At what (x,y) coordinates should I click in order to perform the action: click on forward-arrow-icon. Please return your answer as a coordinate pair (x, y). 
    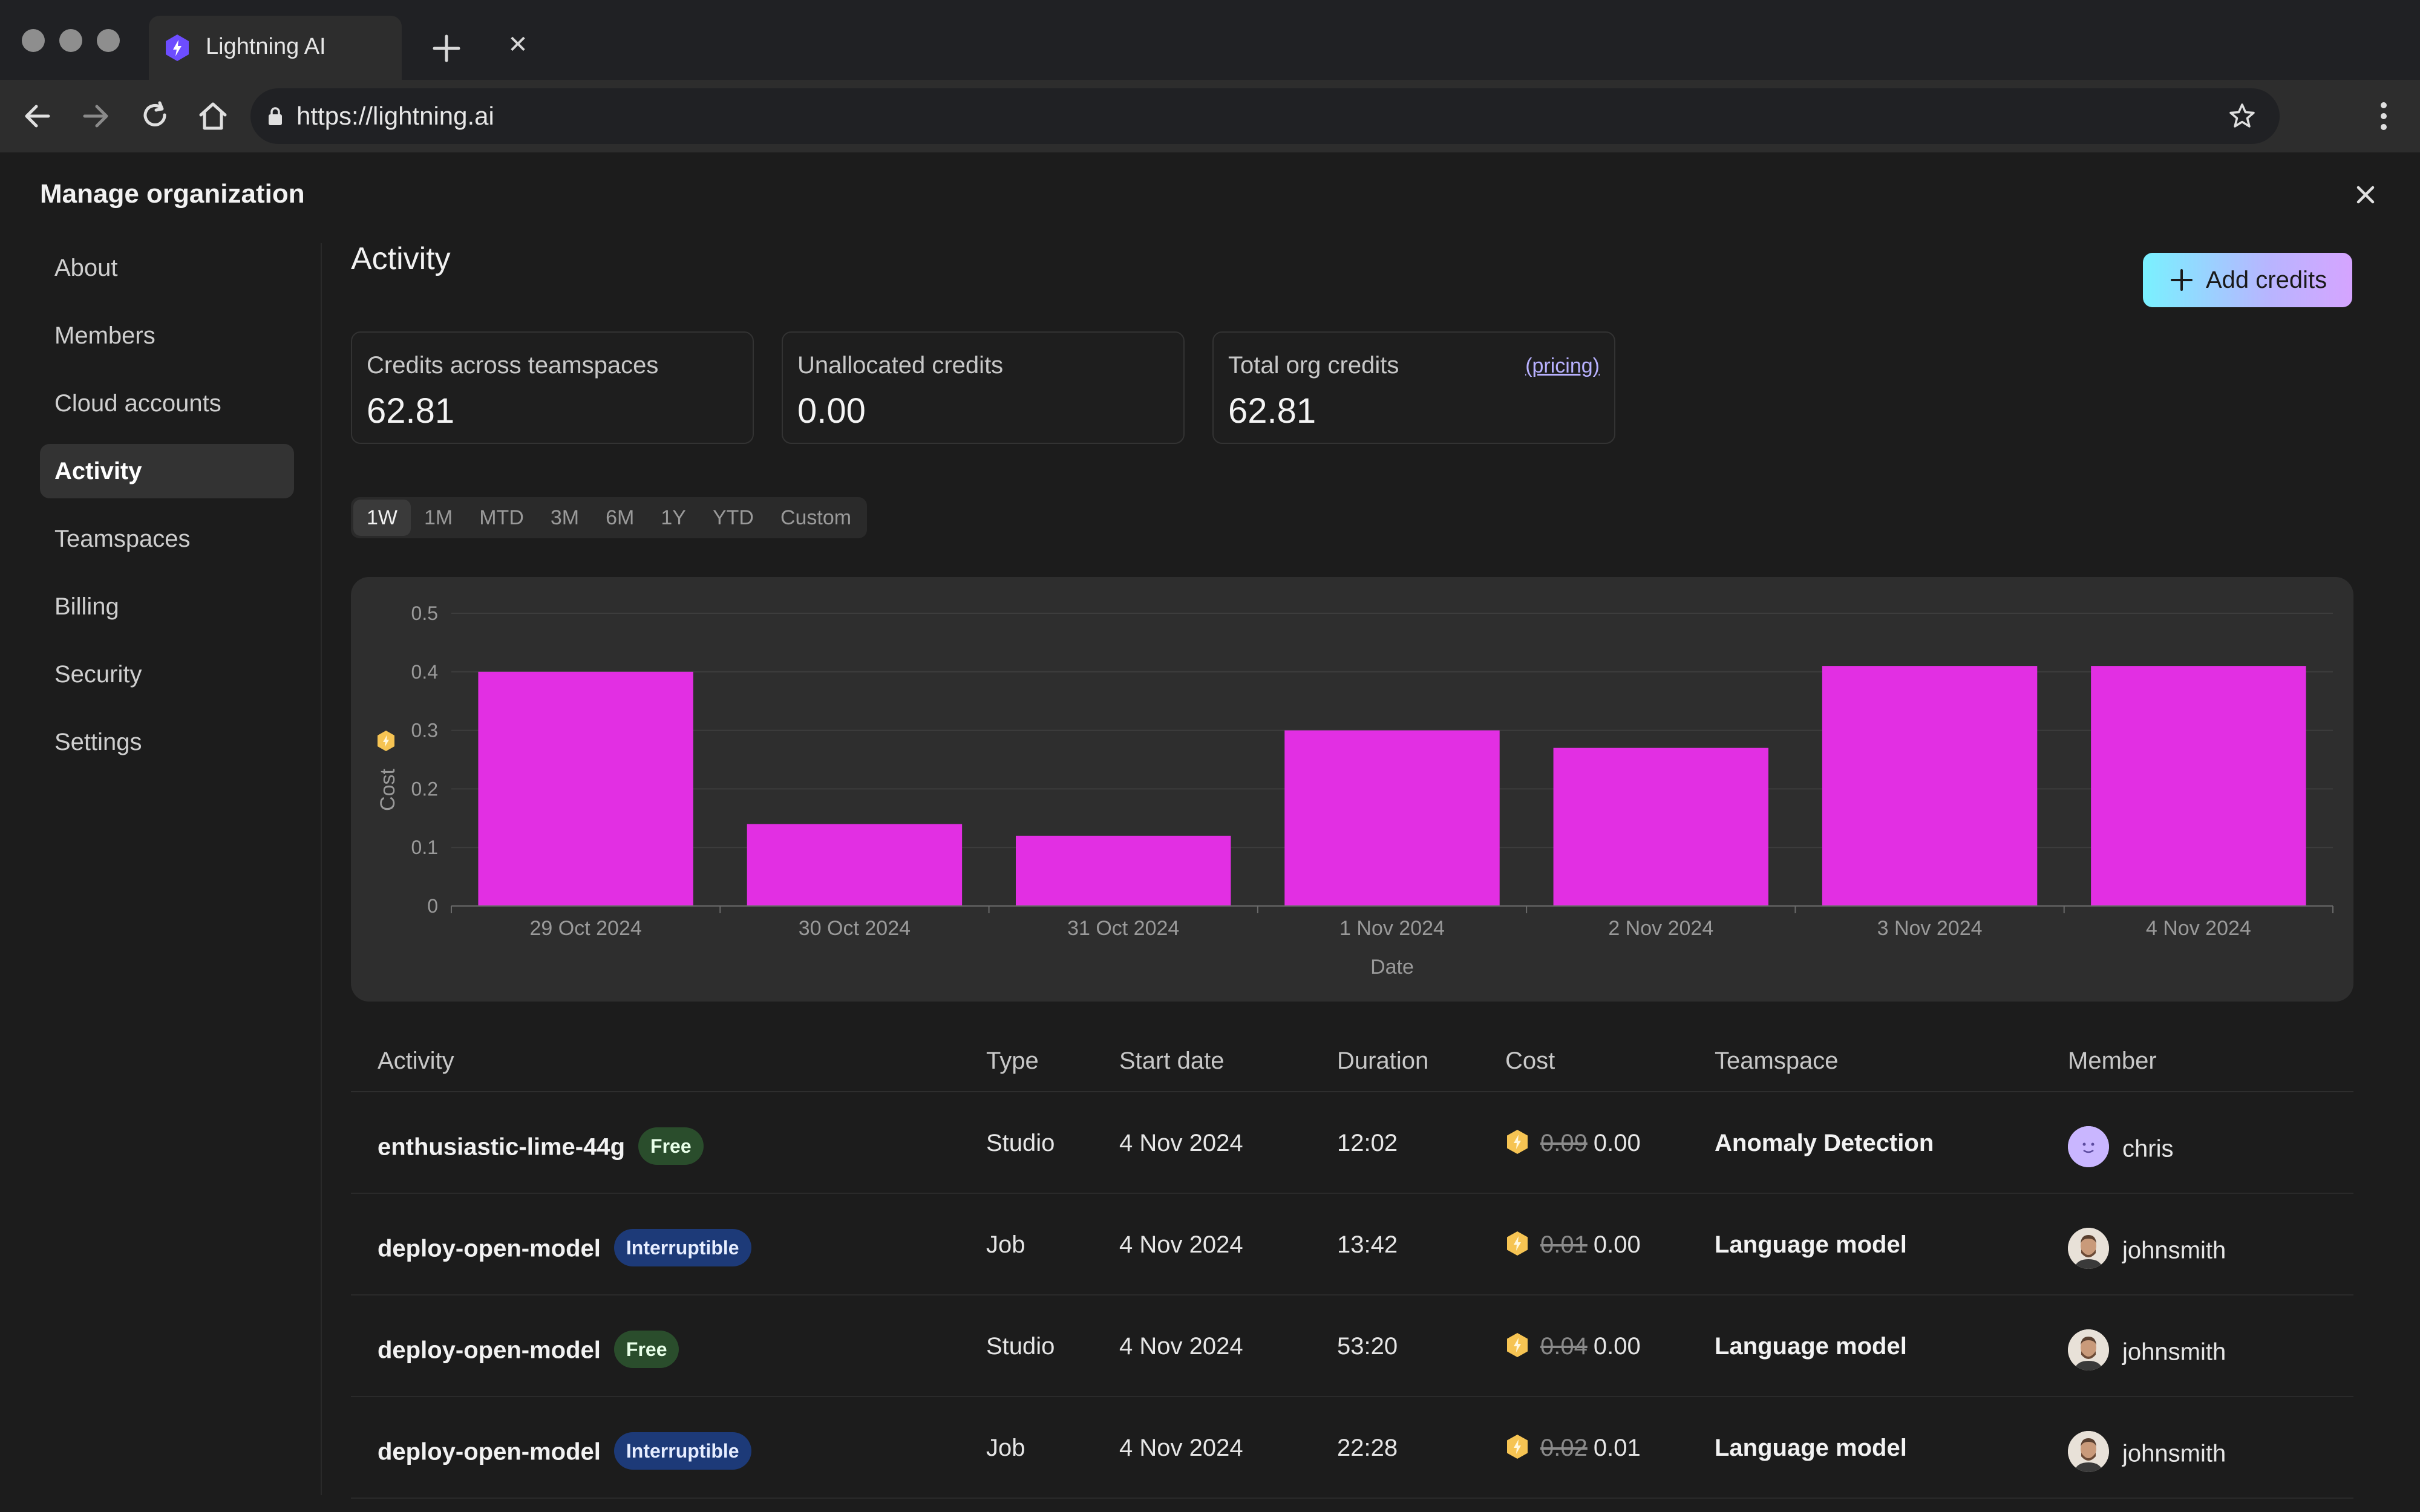
    Looking at the image, I should click on (95, 116).